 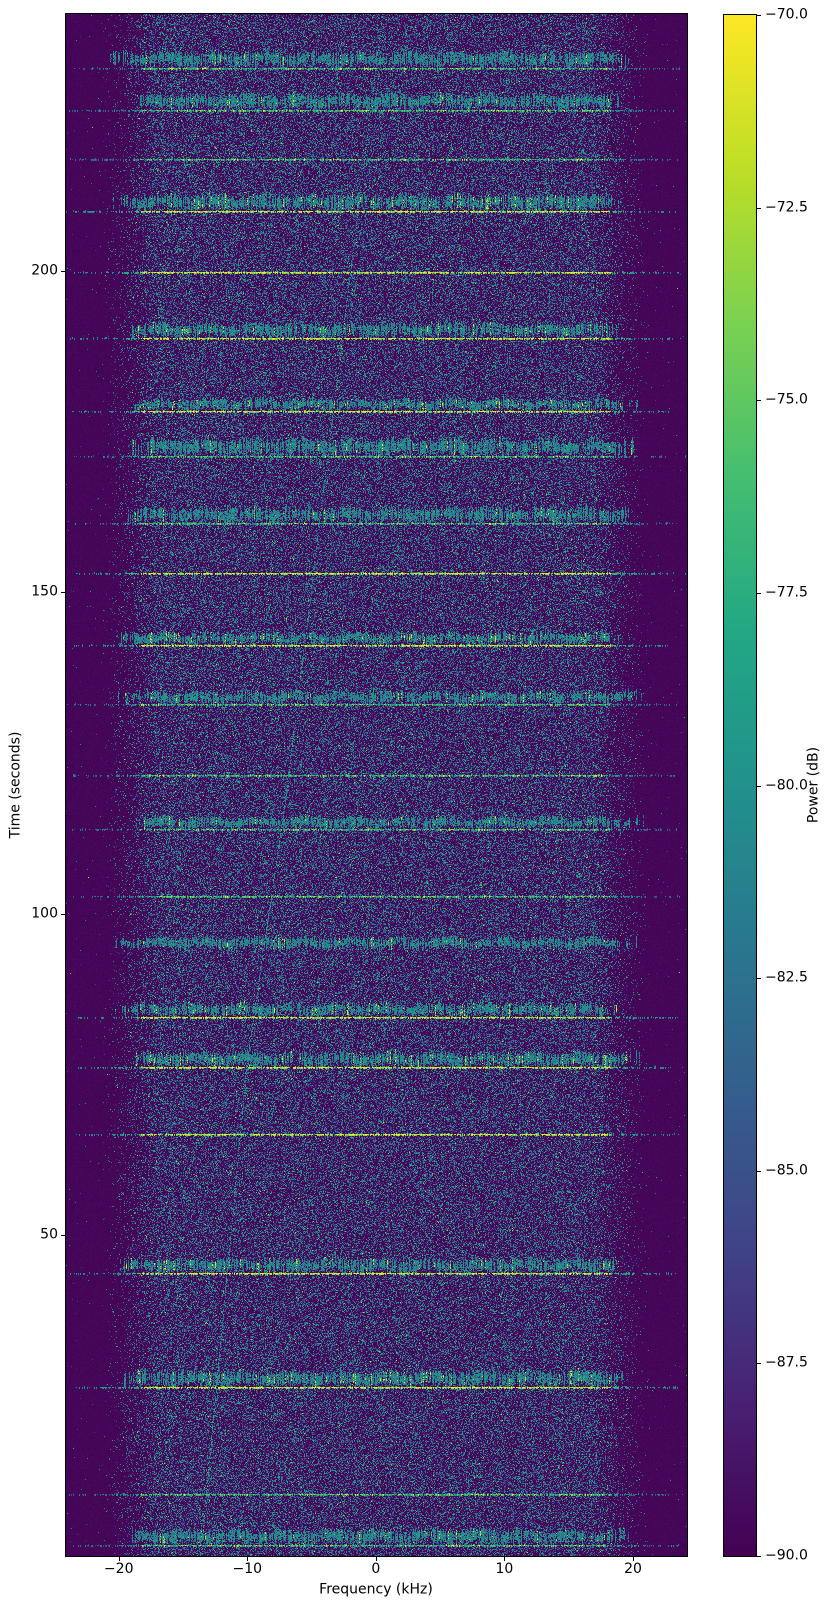 I want to click on colorbar-tick-label: −90.0, so click(x=786, y=1555).